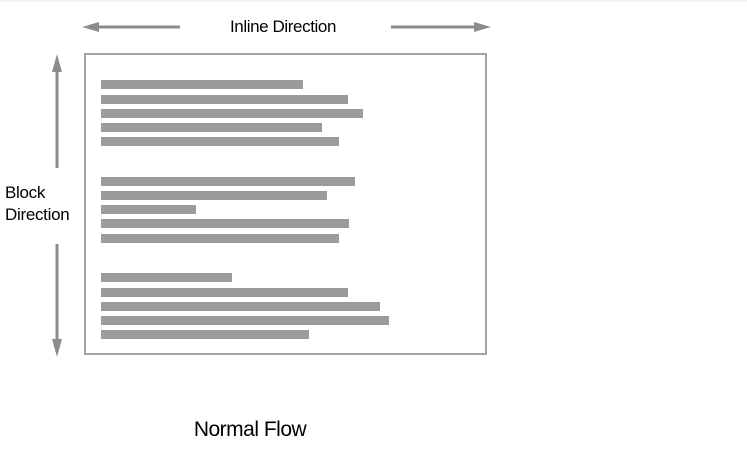 The width and height of the screenshot is (747, 455). Describe the element at coordinates (57, 348) in the screenshot. I see `arrowhead-down-icon` at that location.